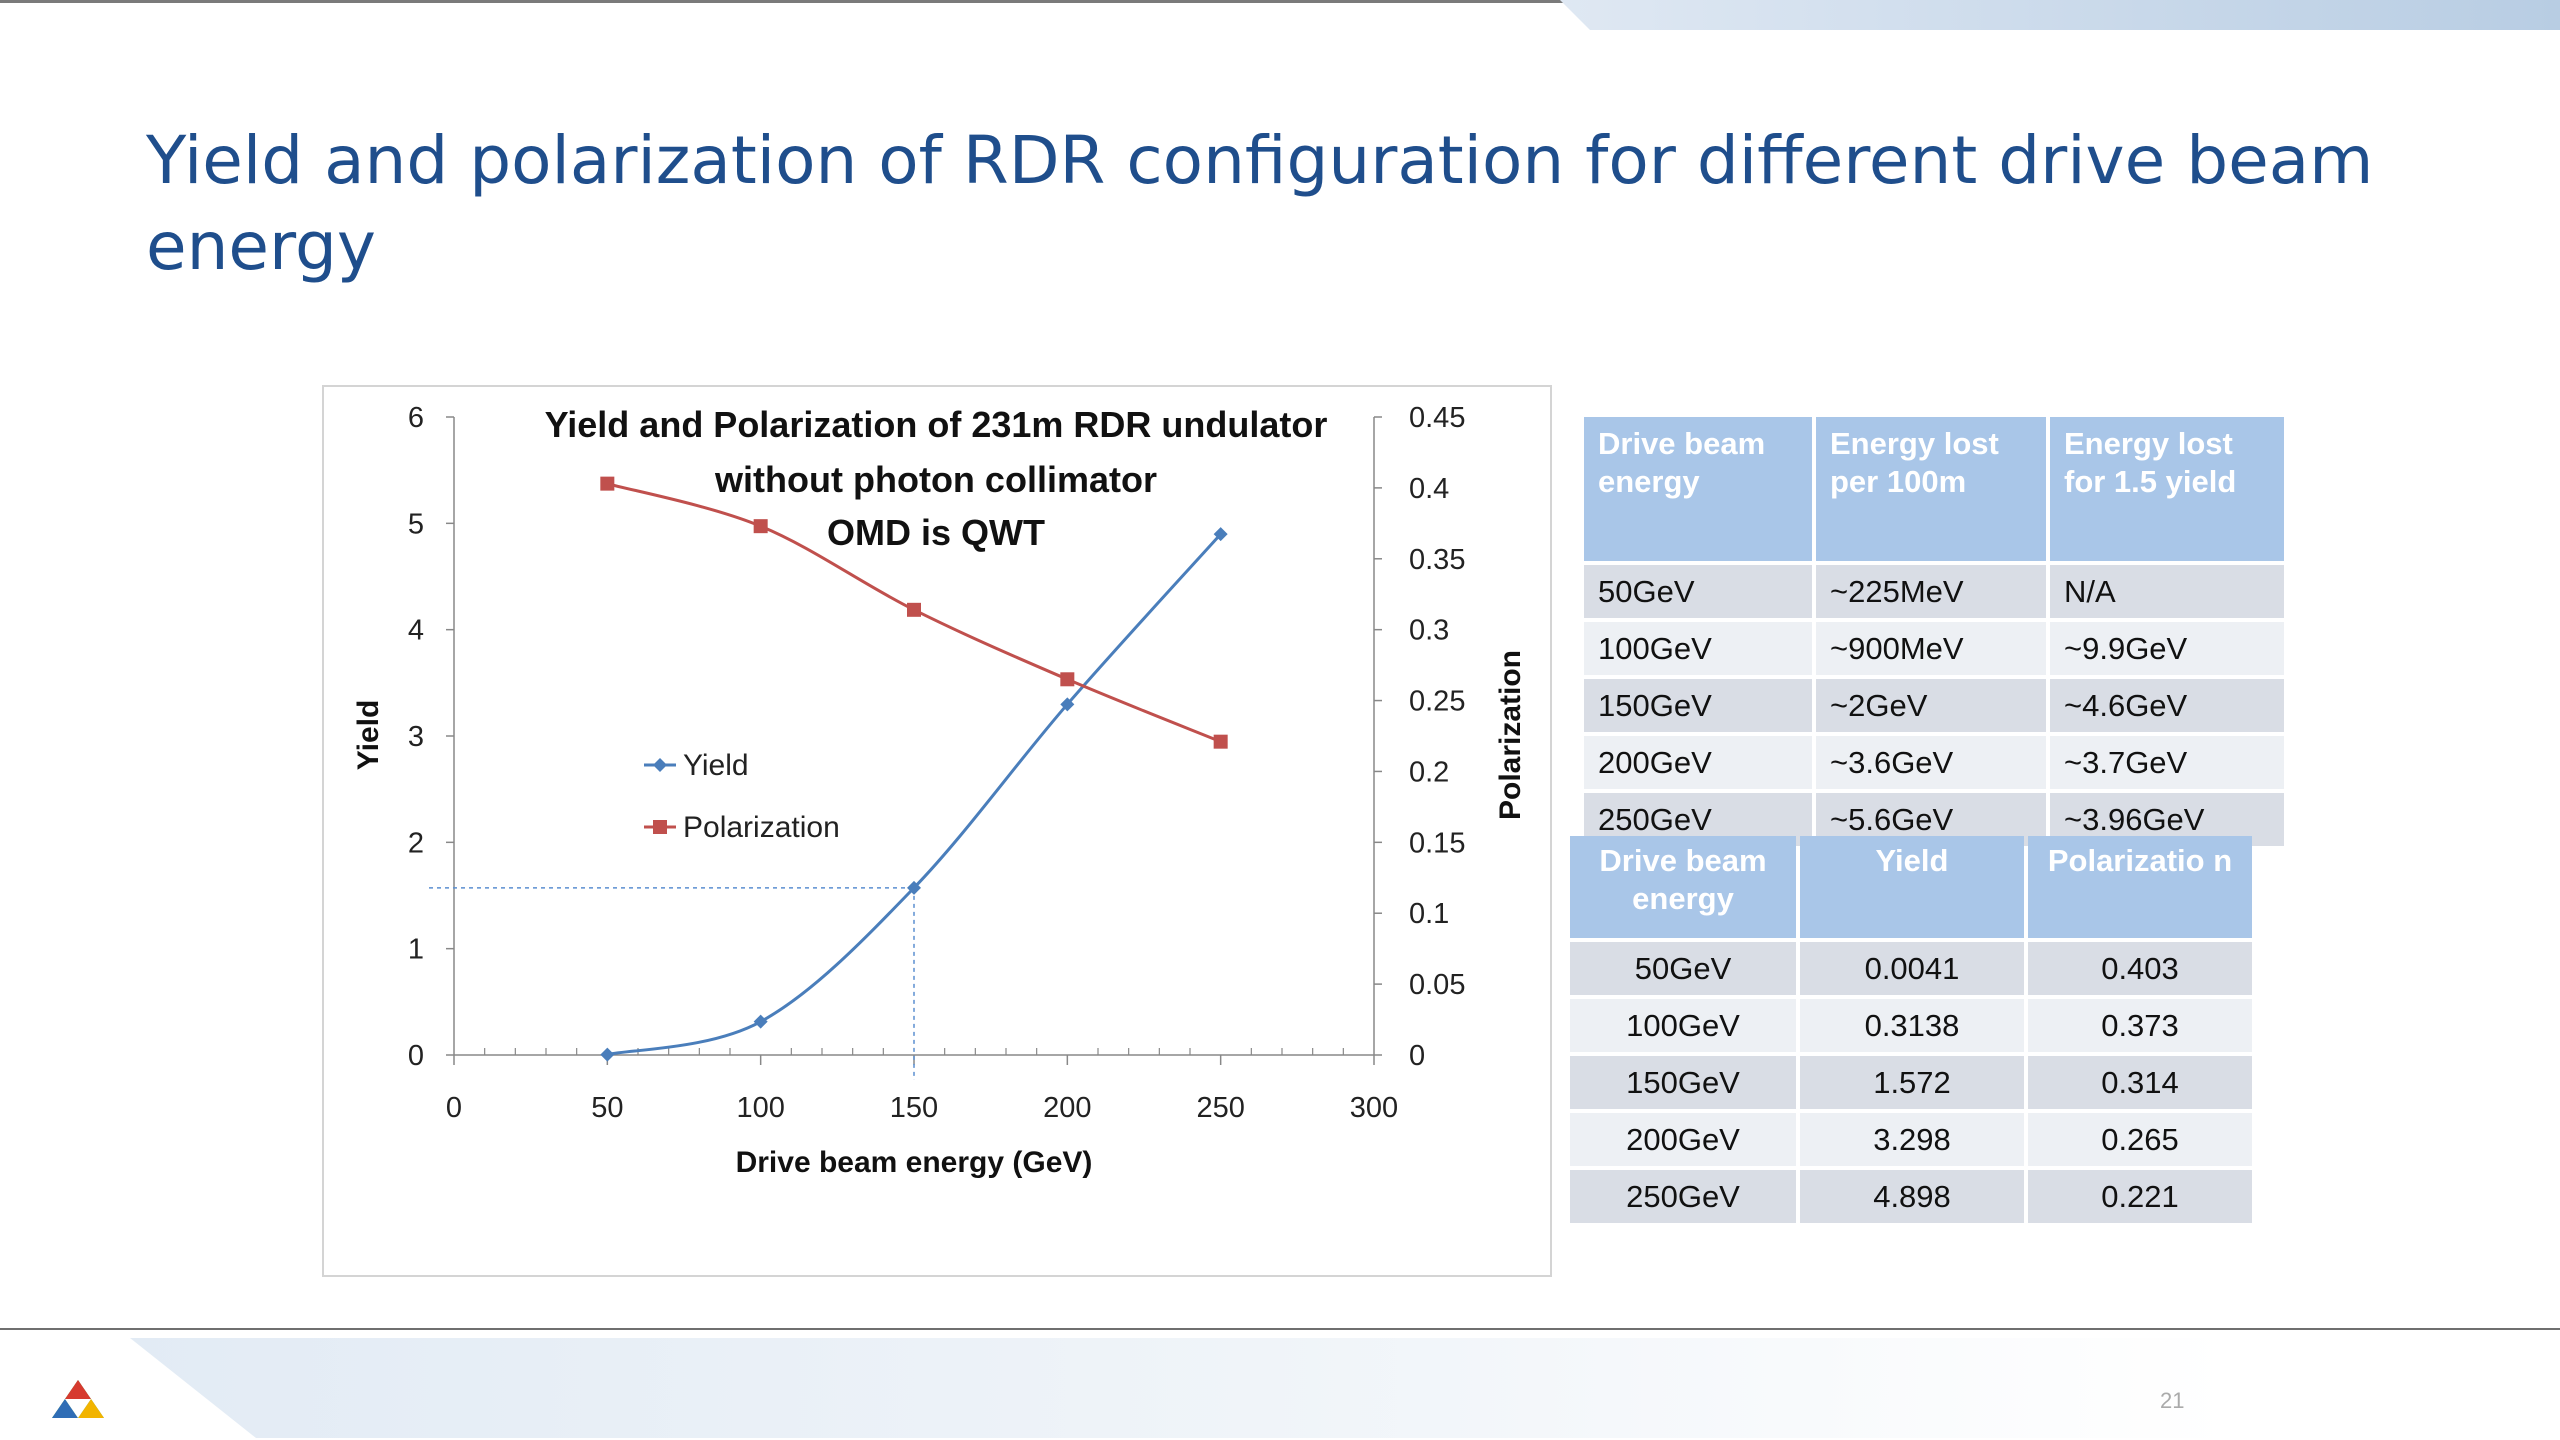 The height and width of the screenshot is (1440, 2560). Describe the element at coordinates (1437, 985) in the screenshot. I see `y-right-tick-label: 0.05` at that location.